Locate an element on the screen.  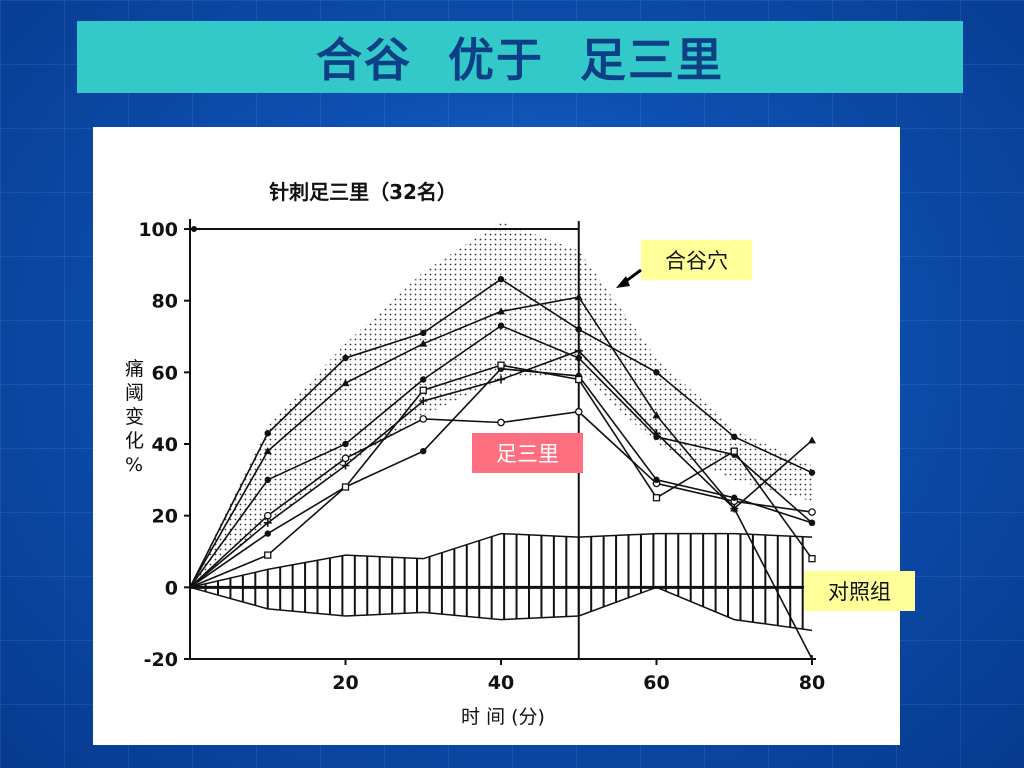
hegu-label: 合谷穴 is located at coordinates (696, 261).